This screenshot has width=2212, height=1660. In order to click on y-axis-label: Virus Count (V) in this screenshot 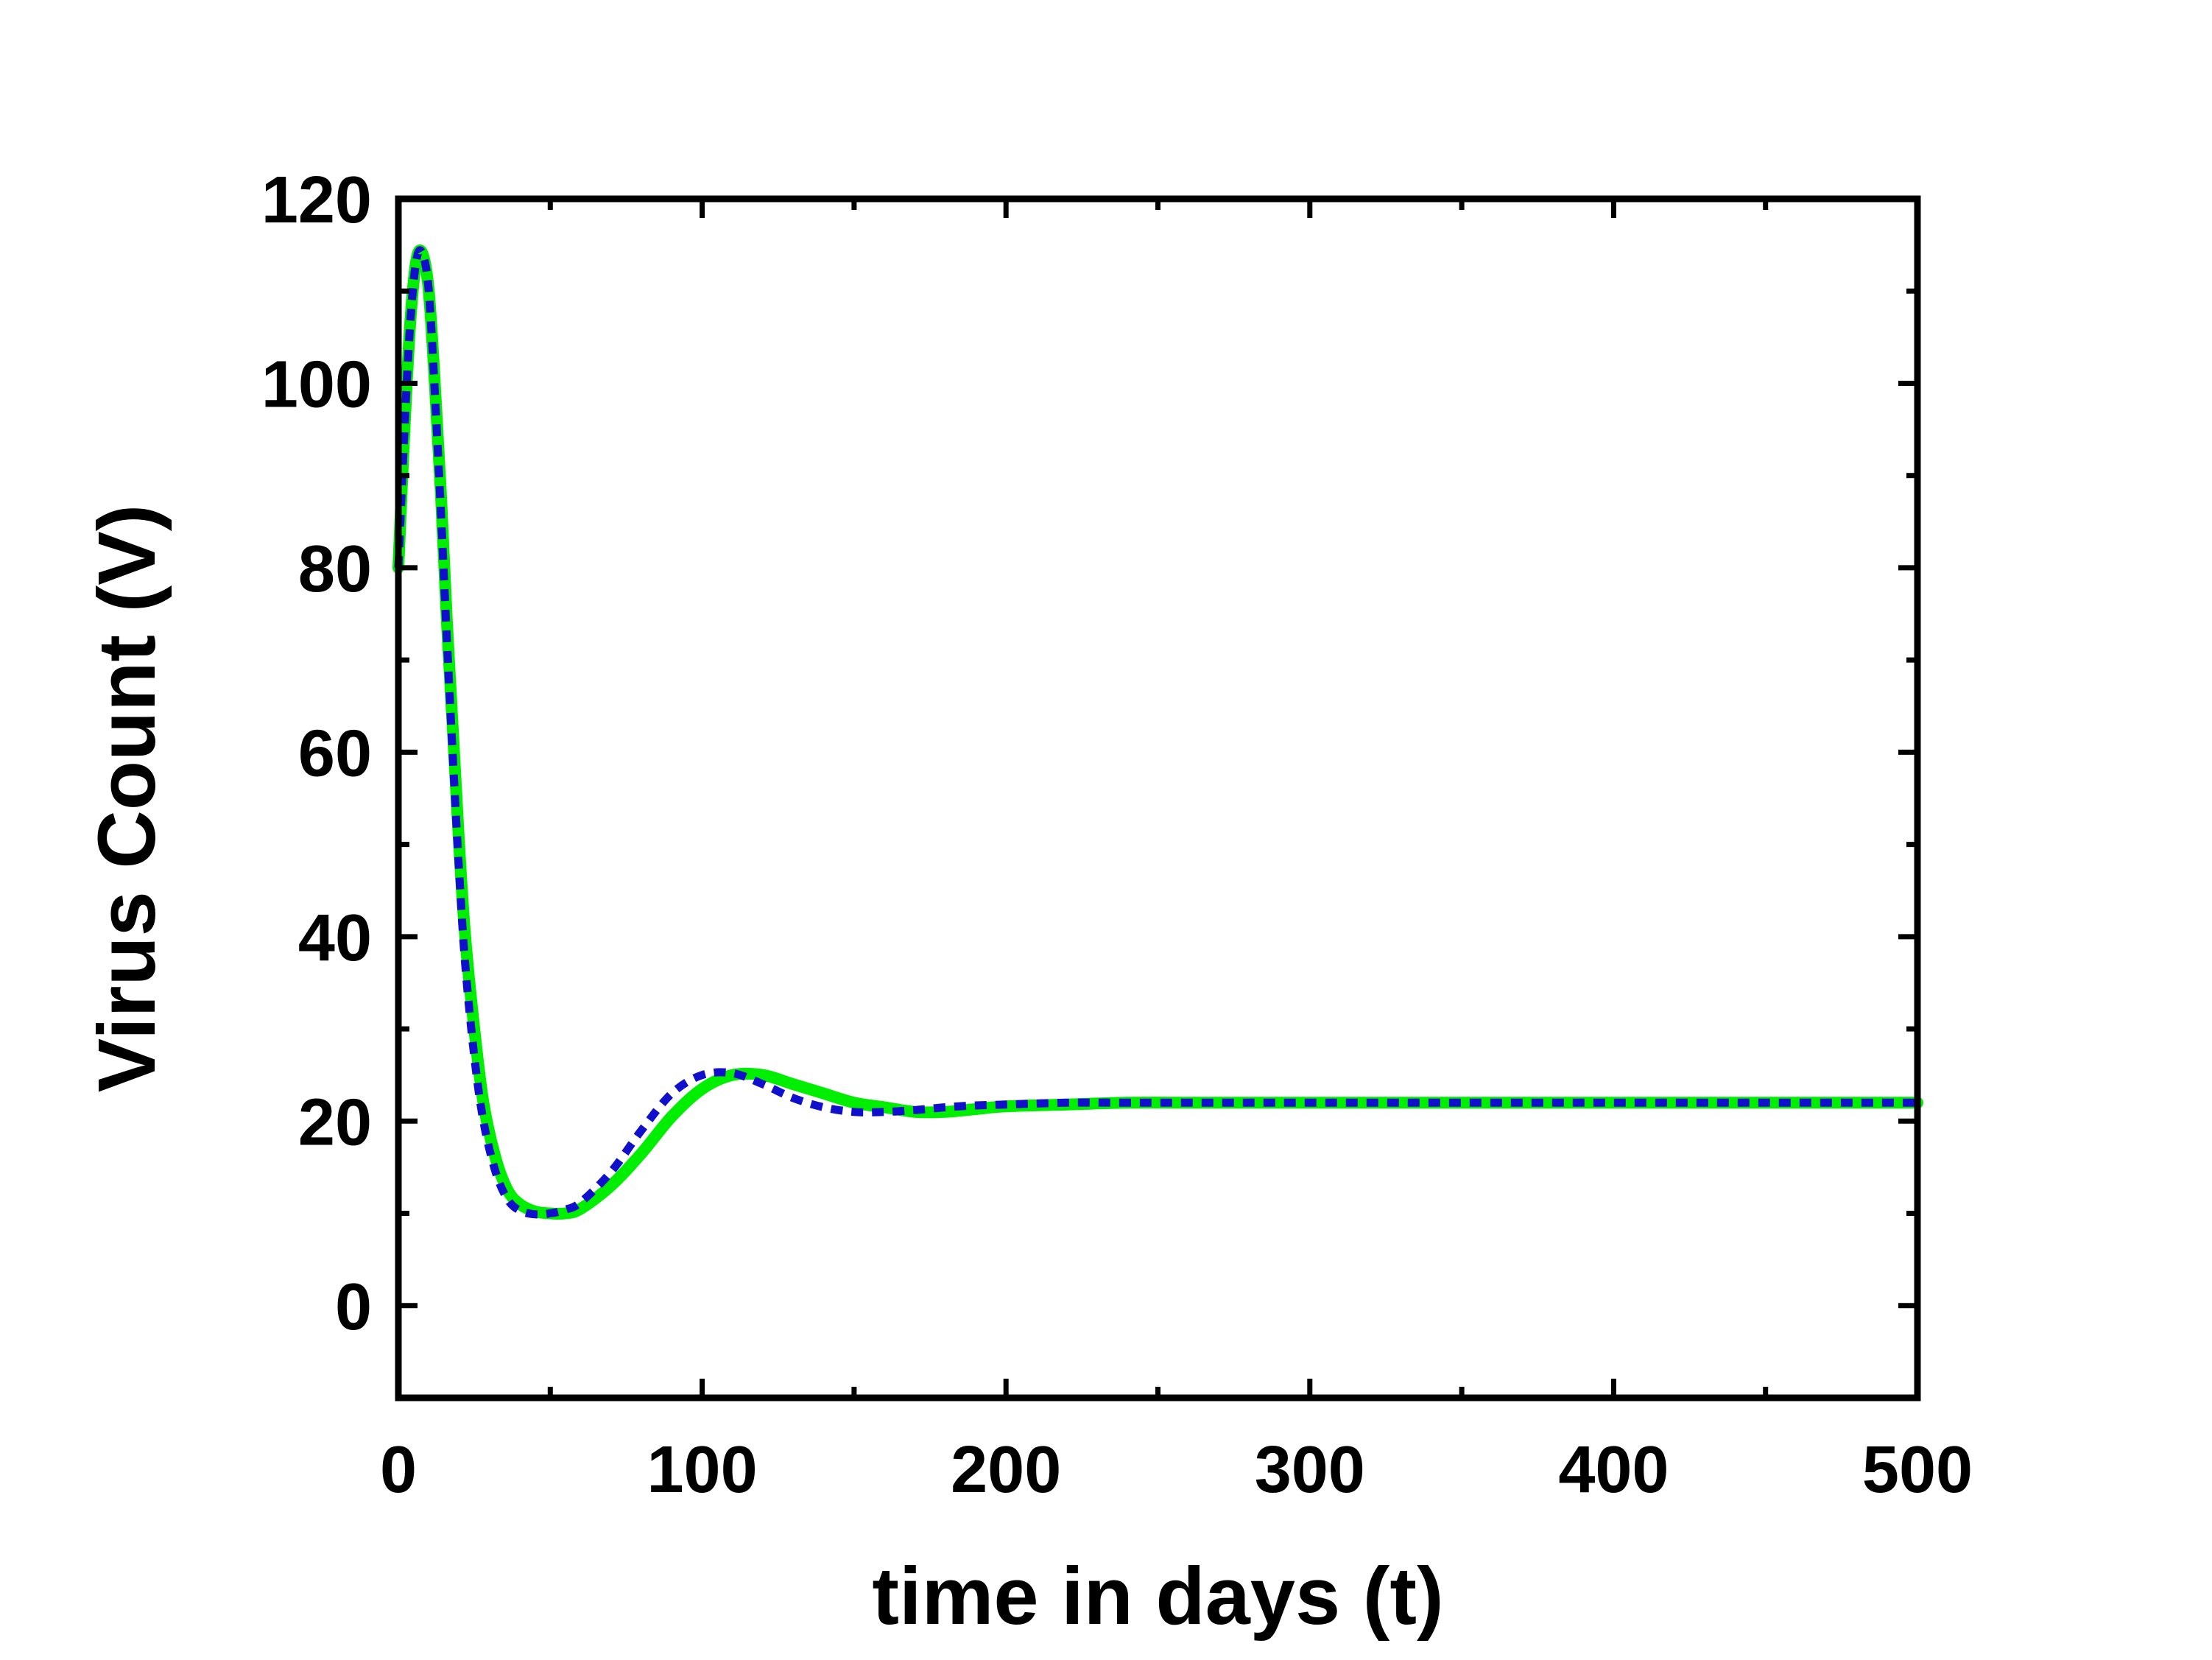, I will do `click(127, 799)`.